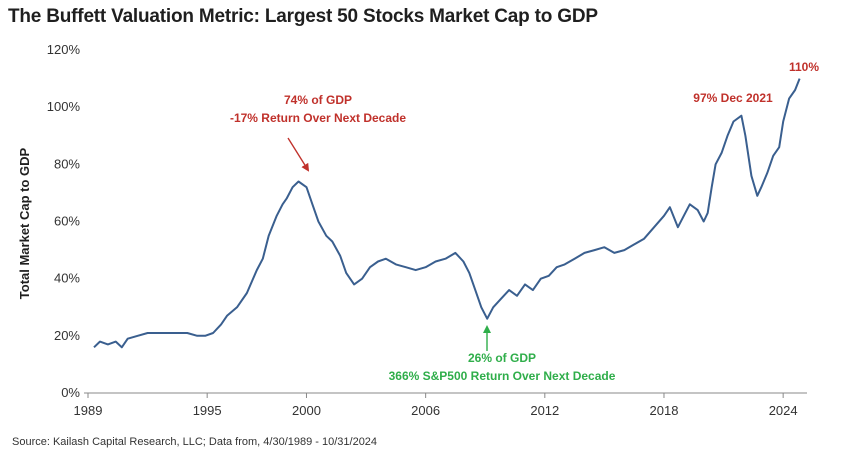 The image size is (848, 466). I want to click on annotation-label: 366% S&P500 Return Over Next Decade, so click(502, 376).